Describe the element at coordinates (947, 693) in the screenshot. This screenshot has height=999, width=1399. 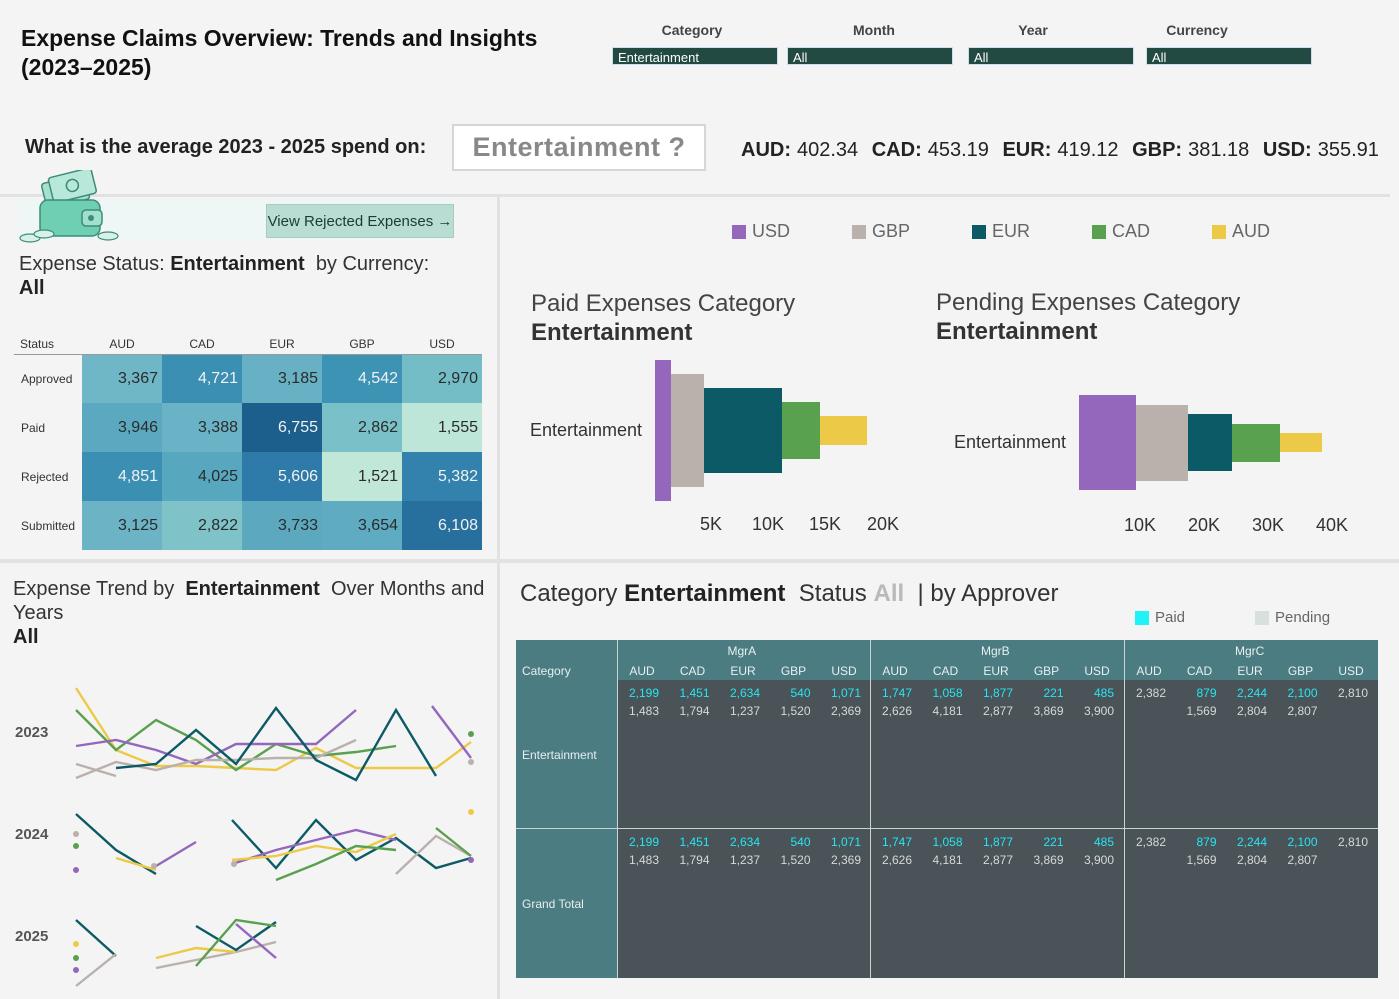
I see `approver-paid-value: 1,058` at that location.